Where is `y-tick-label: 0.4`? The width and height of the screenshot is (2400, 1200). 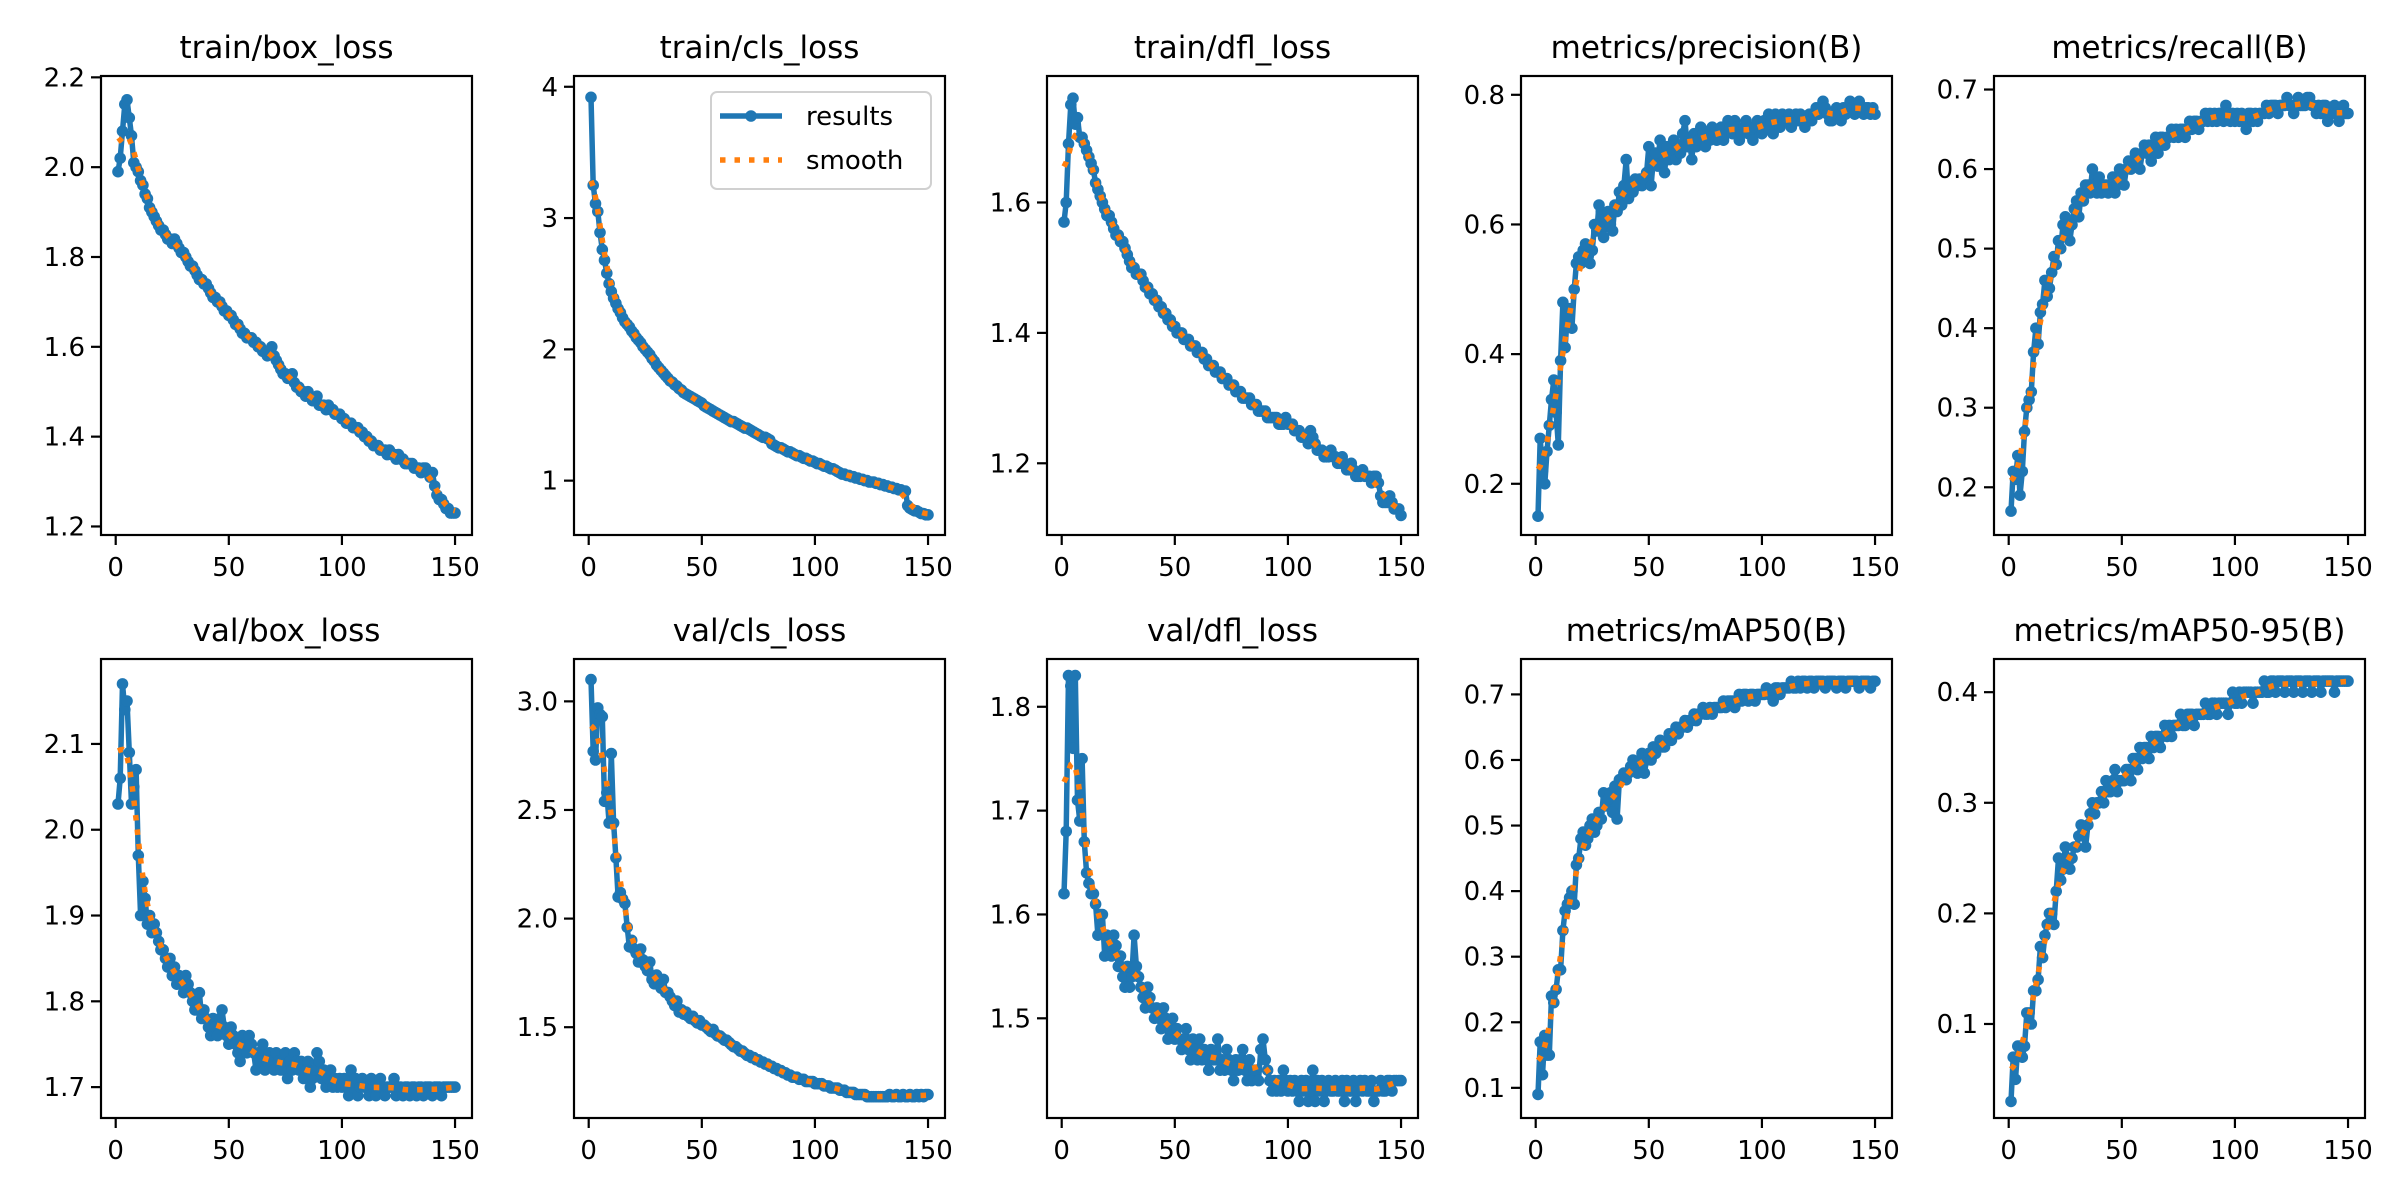
y-tick-label: 0.4 is located at coordinates (1484, 892).